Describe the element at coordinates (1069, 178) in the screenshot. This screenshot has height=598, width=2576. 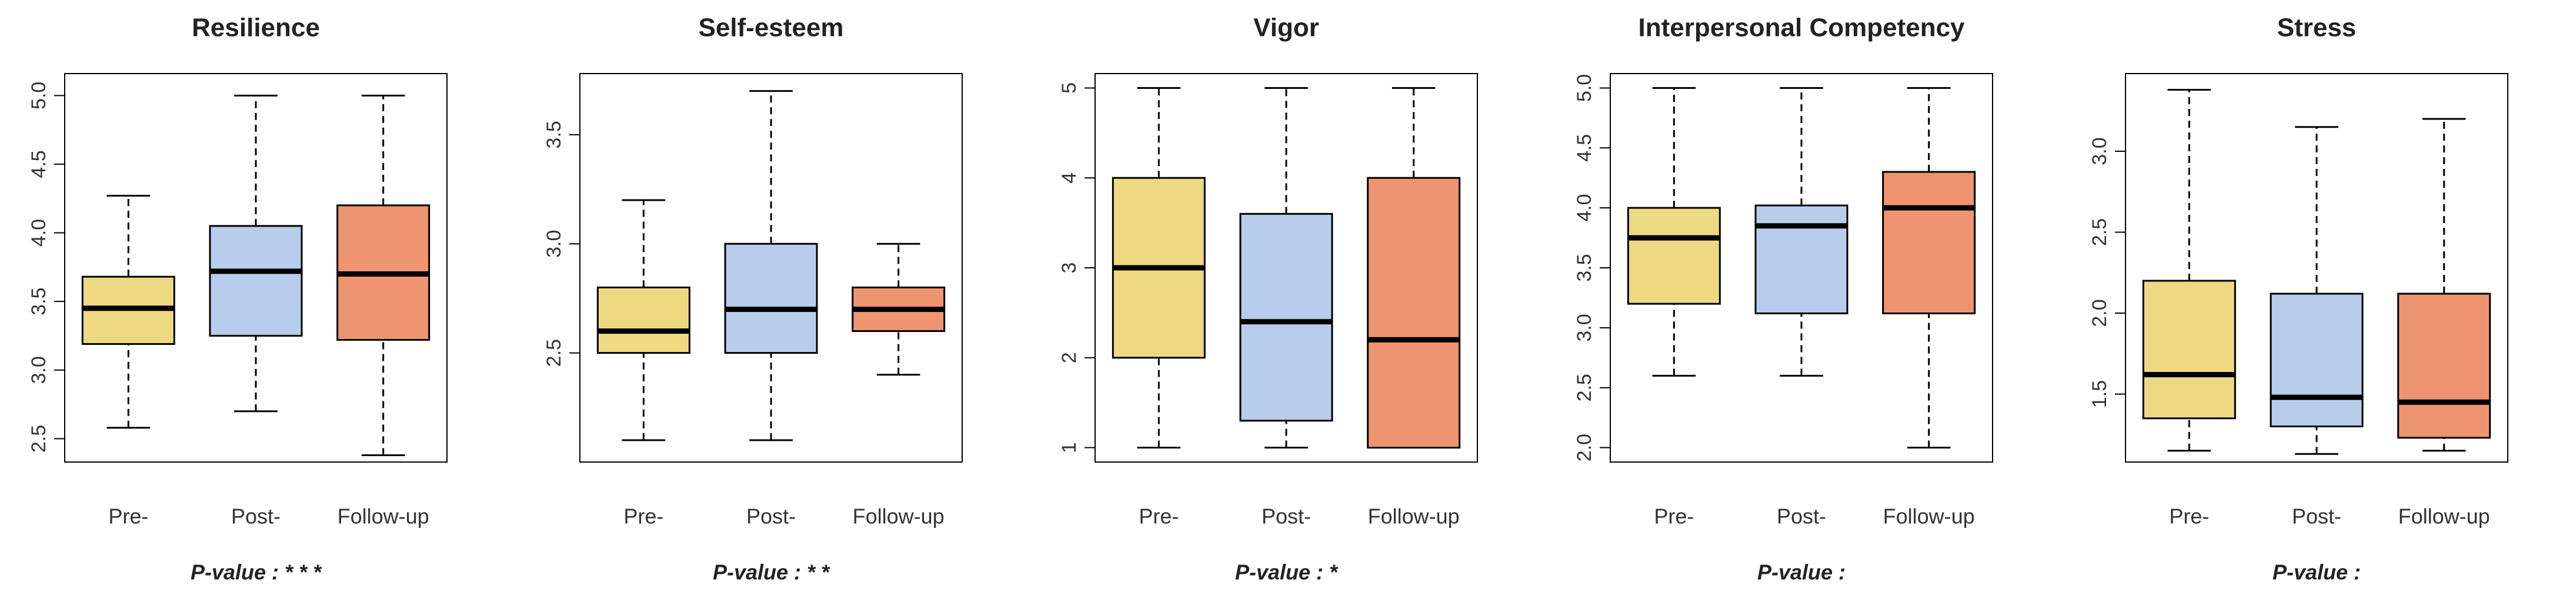
I see `y-tick-label: 4` at that location.